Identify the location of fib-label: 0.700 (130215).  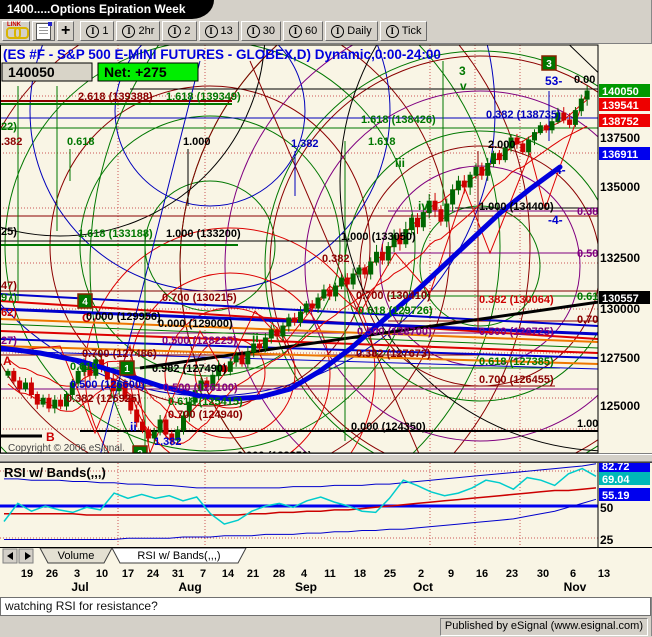
(199, 298).